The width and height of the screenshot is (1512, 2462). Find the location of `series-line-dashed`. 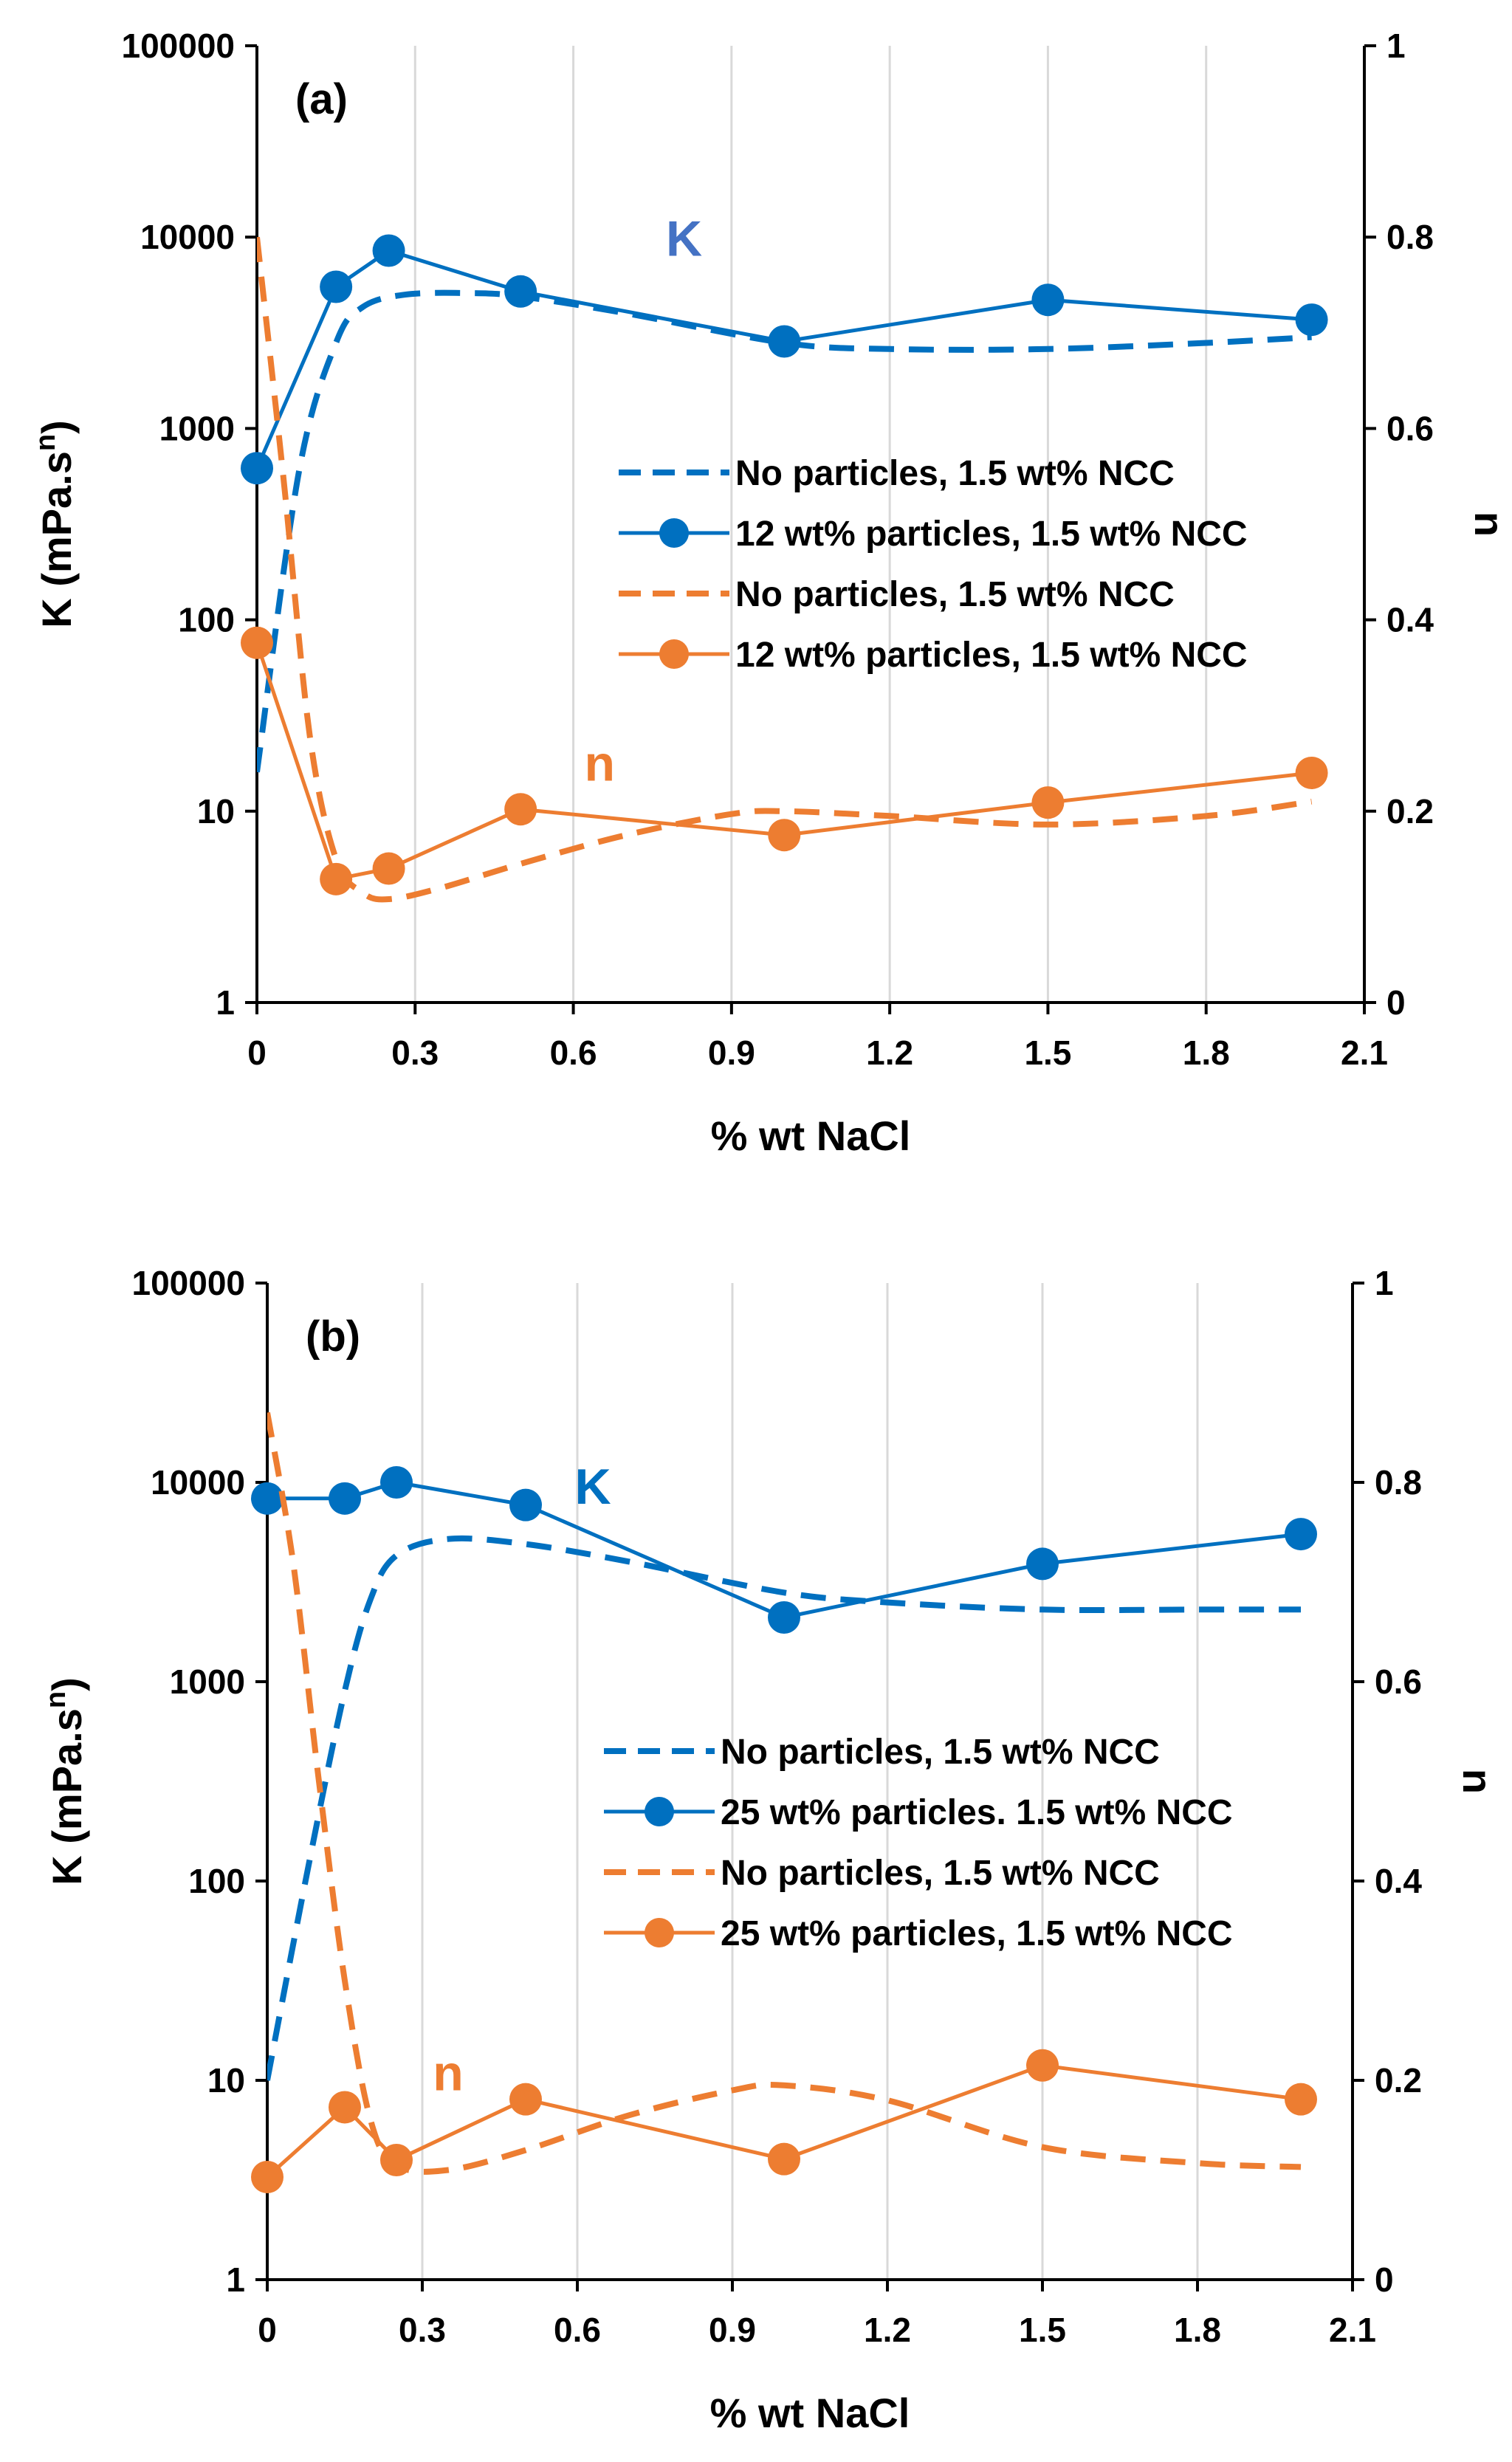

series-line-dashed is located at coordinates (784, 531).